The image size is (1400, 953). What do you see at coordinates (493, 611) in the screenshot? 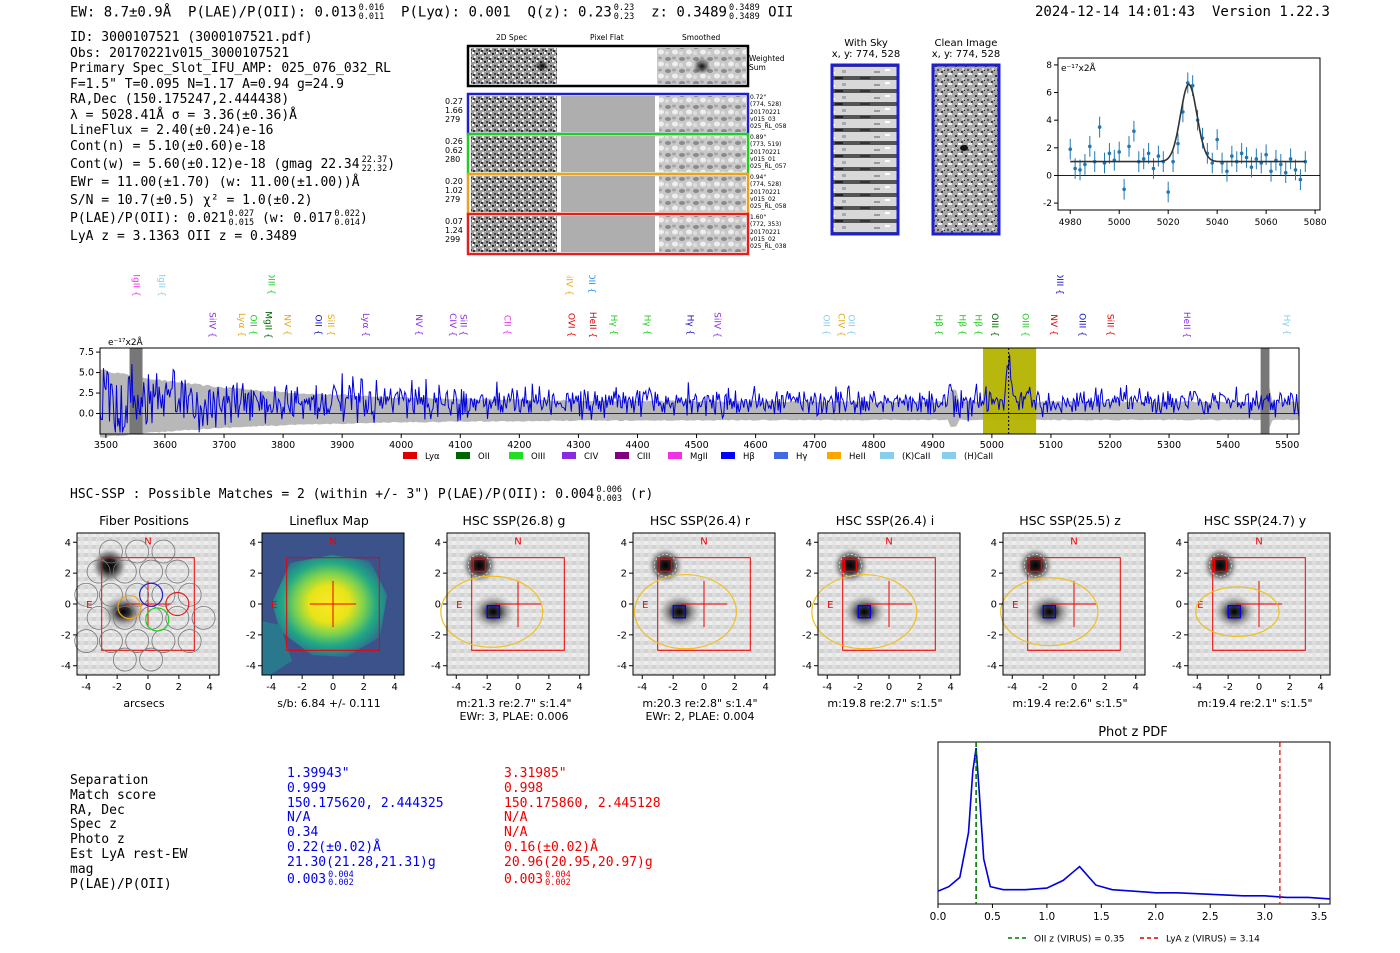
I see `galaxy` at bounding box center [493, 611].